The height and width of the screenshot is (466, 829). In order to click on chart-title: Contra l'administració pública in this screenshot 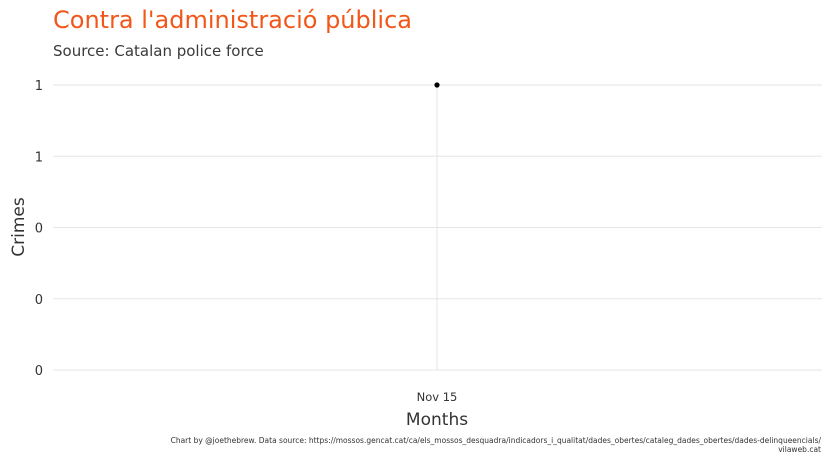, I will do `click(232, 20)`.